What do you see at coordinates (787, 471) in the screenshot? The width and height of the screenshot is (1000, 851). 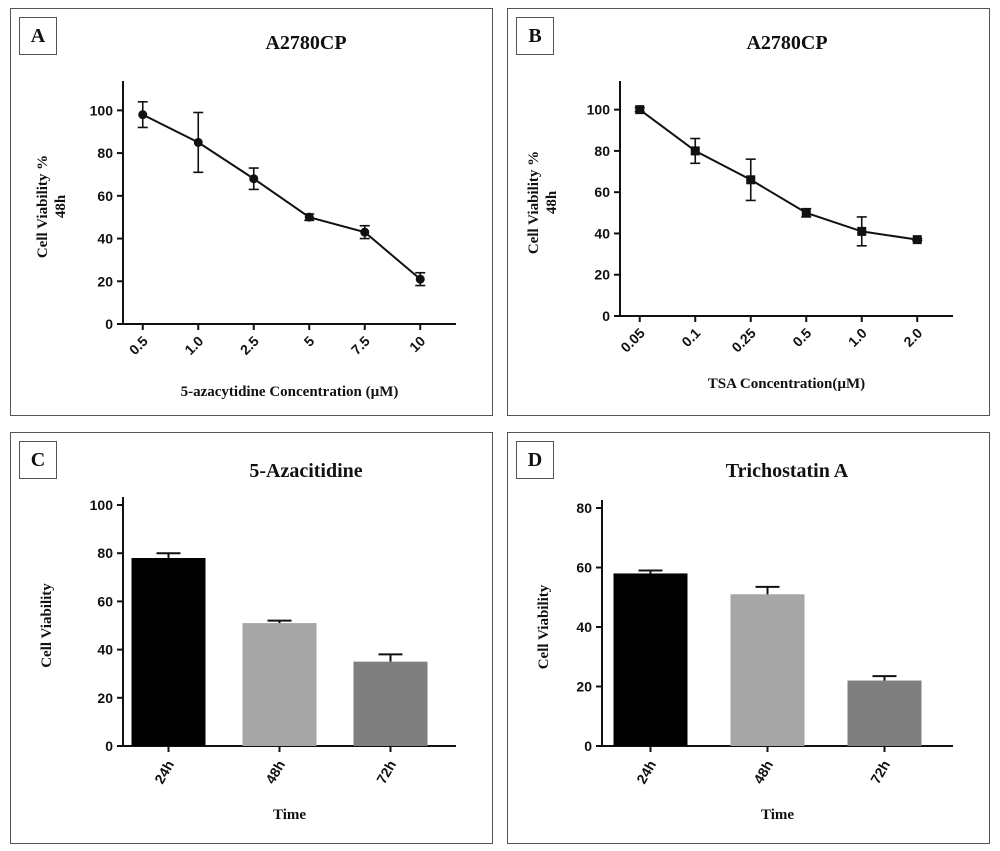 I see `chart-d-title: Trichostatin A` at bounding box center [787, 471].